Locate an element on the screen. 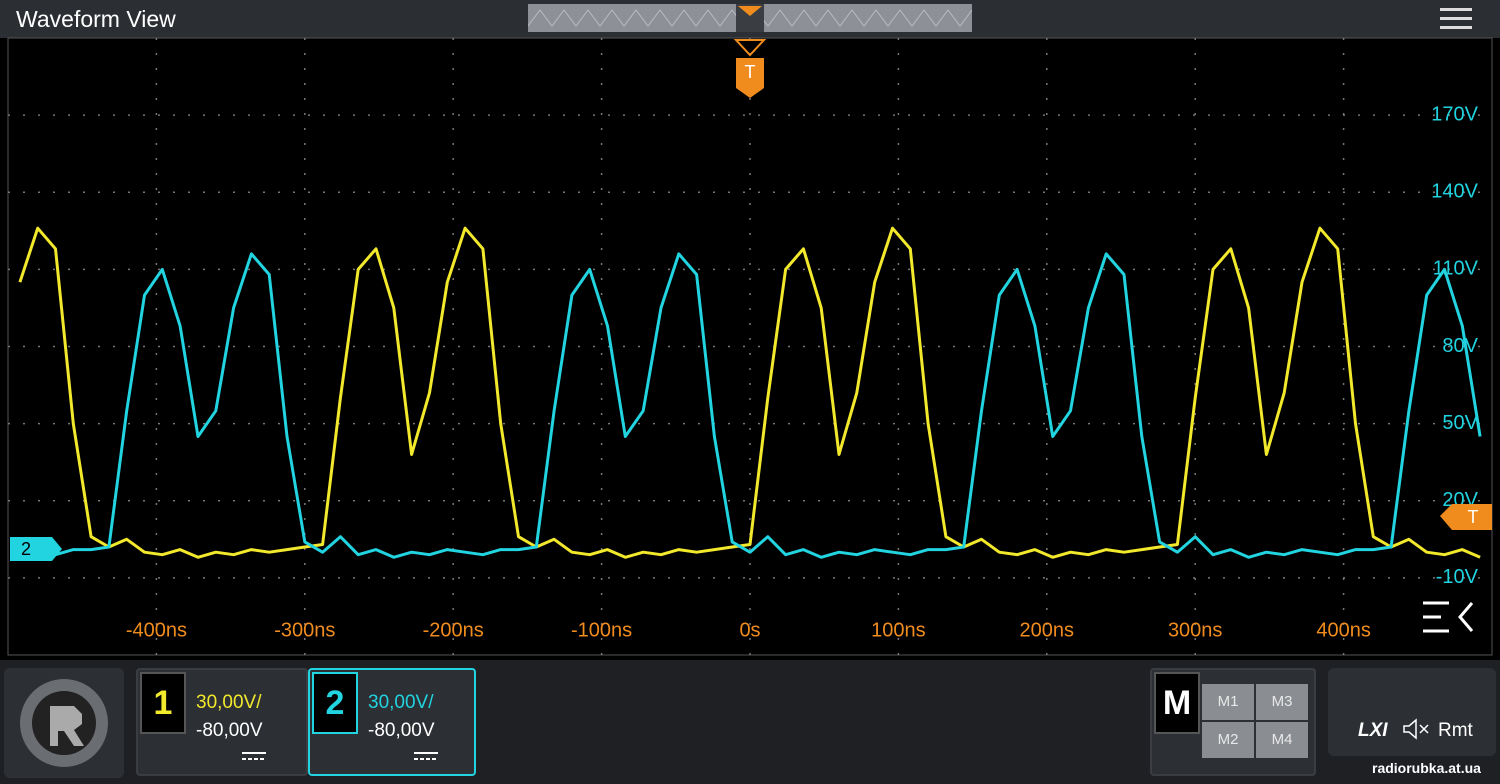  y-tick-label: 110V is located at coordinates (1456, 269).